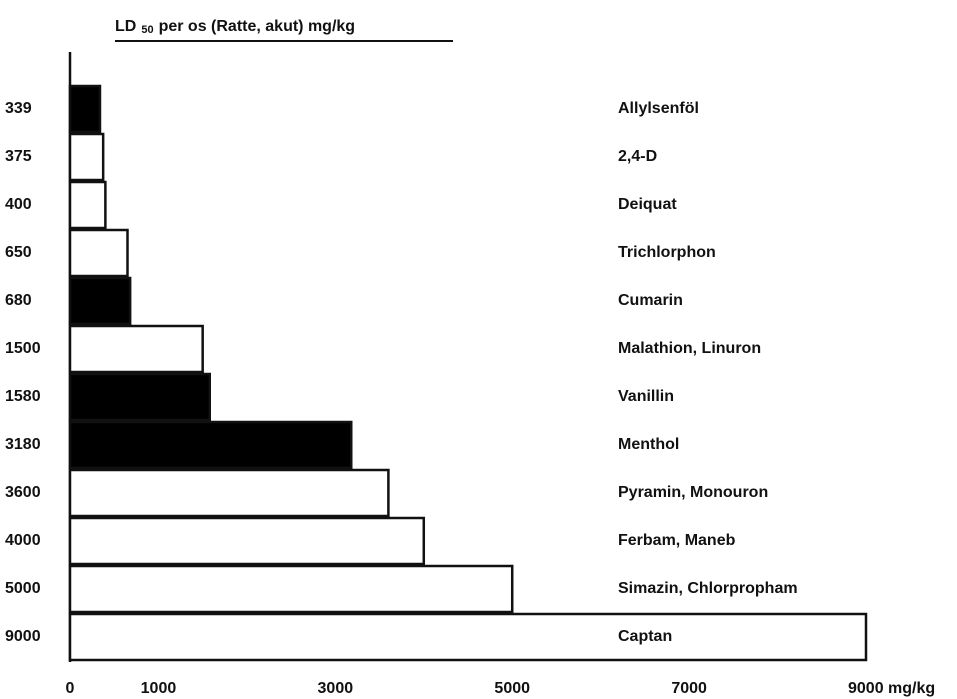 This screenshot has width=957, height=699. What do you see at coordinates (125, 26) in the screenshot?
I see `title-main: LD` at bounding box center [125, 26].